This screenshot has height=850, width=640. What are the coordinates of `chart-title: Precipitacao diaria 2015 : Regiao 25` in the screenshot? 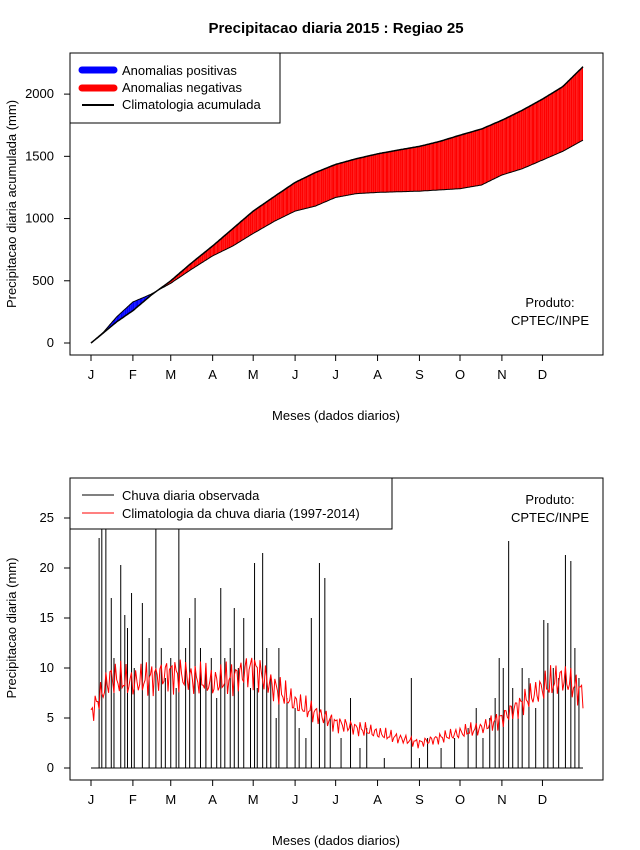 It's located at (335, 28).